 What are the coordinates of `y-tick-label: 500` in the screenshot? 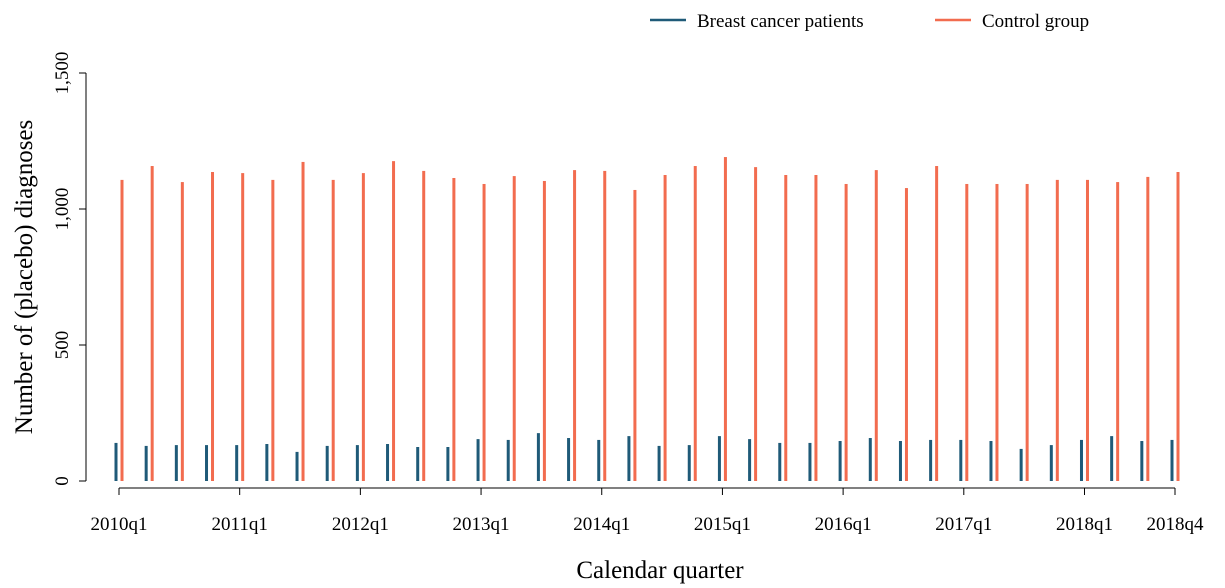 It's located at (62, 345).